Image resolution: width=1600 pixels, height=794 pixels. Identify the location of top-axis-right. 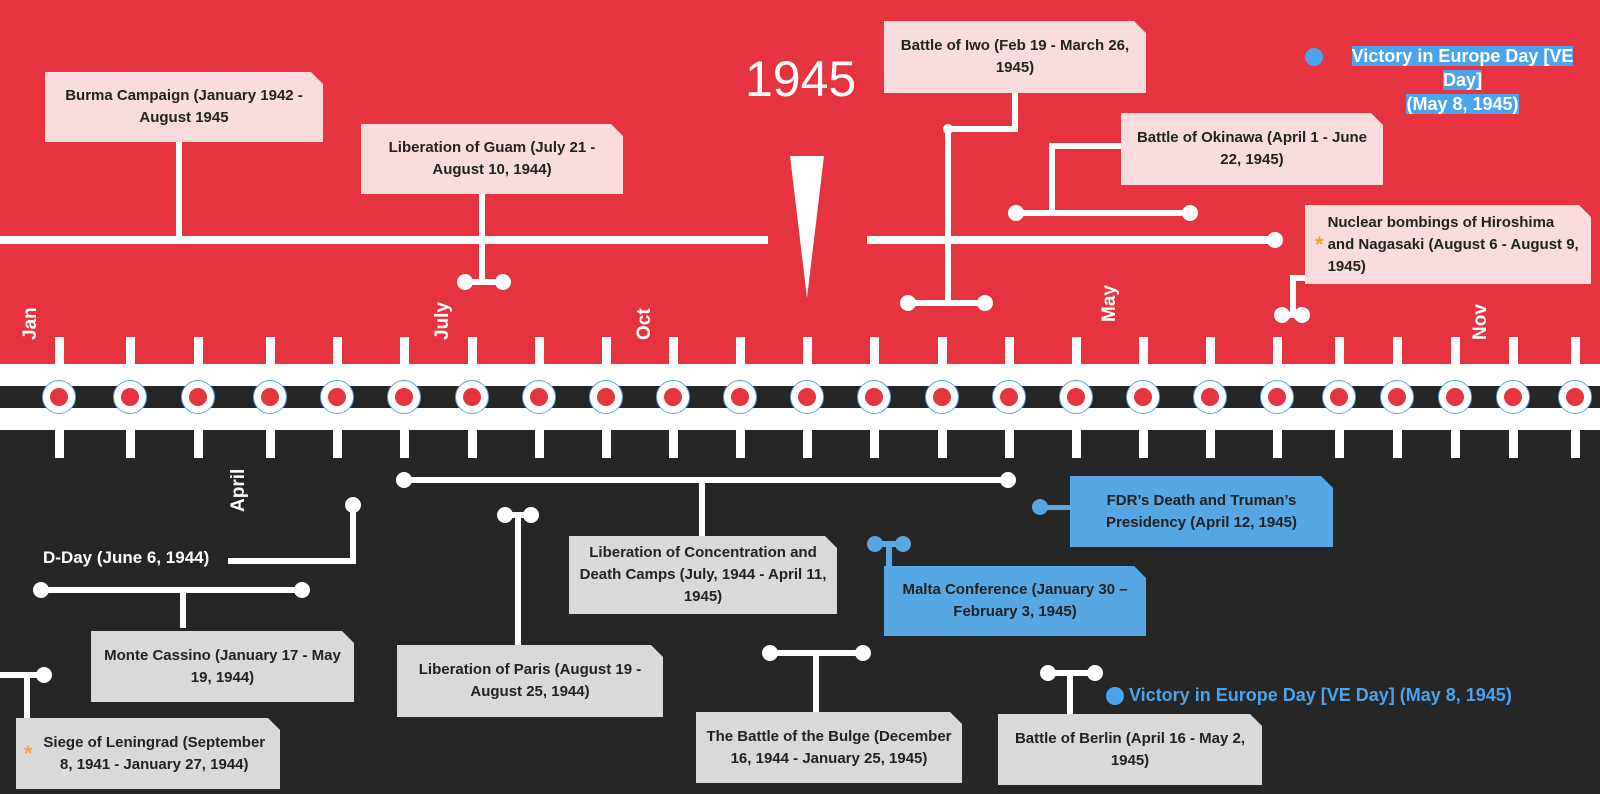
(1071, 240).